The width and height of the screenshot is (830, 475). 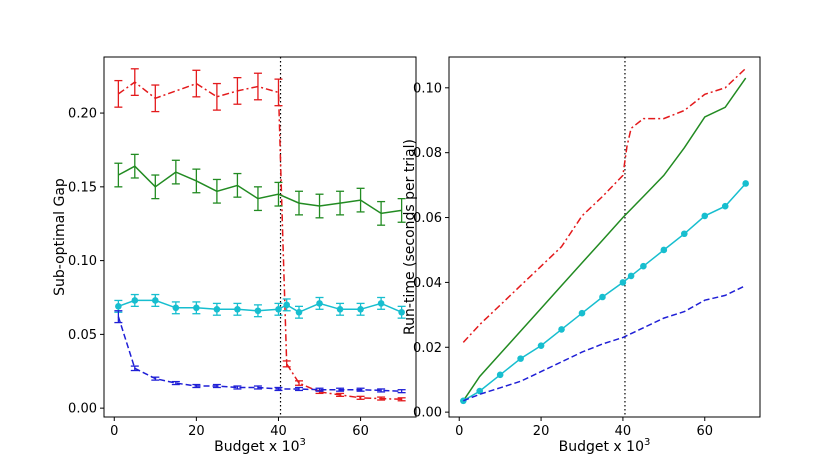 What do you see at coordinates (427, 218) in the screenshot?
I see `y-tick-label: 0.06` at bounding box center [427, 218].